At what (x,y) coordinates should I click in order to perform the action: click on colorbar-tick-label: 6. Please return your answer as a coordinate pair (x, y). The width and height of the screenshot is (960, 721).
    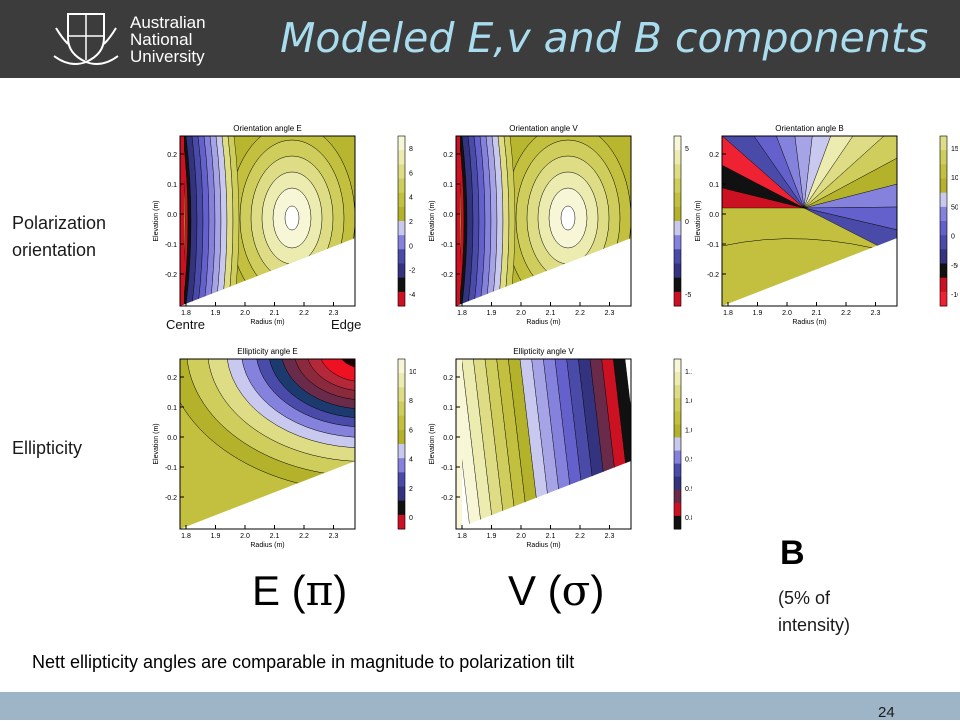
    Looking at the image, I should click on (411, 173).